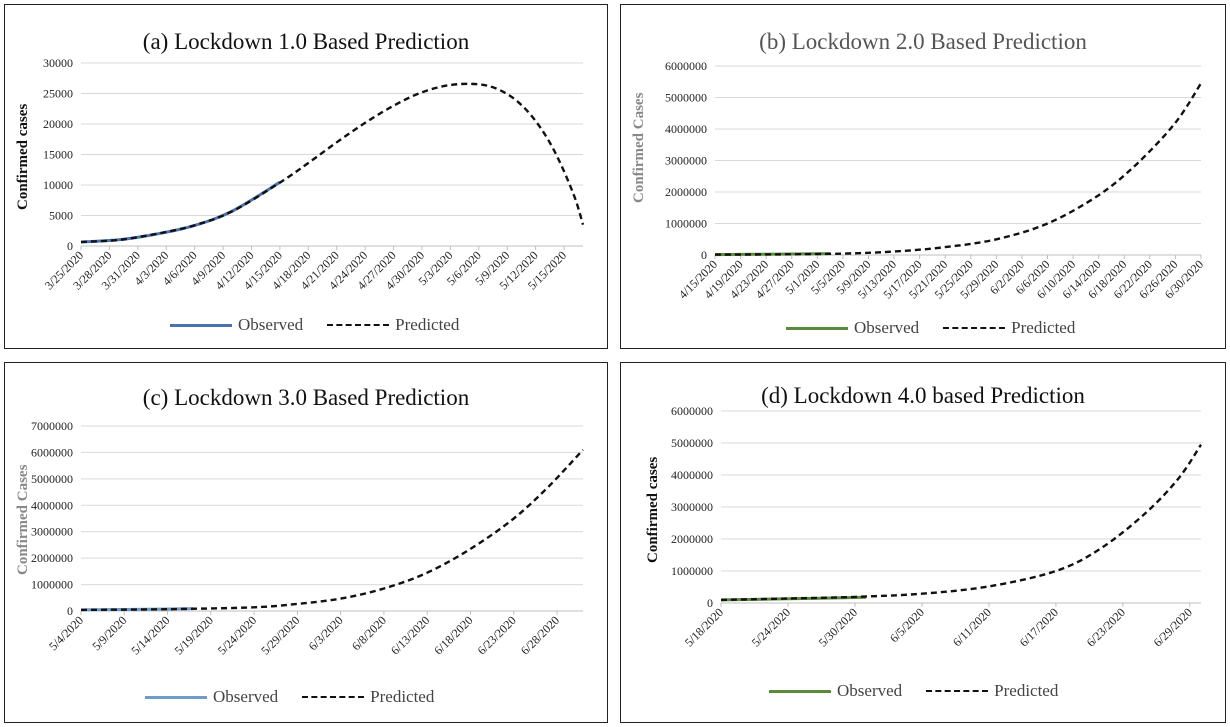 The height and width of the screenshot is (727, 1230). Describe the element at coordinates (704, 627) in the screenshot. I see `x-tick-label: 5/18/2020` at that location.